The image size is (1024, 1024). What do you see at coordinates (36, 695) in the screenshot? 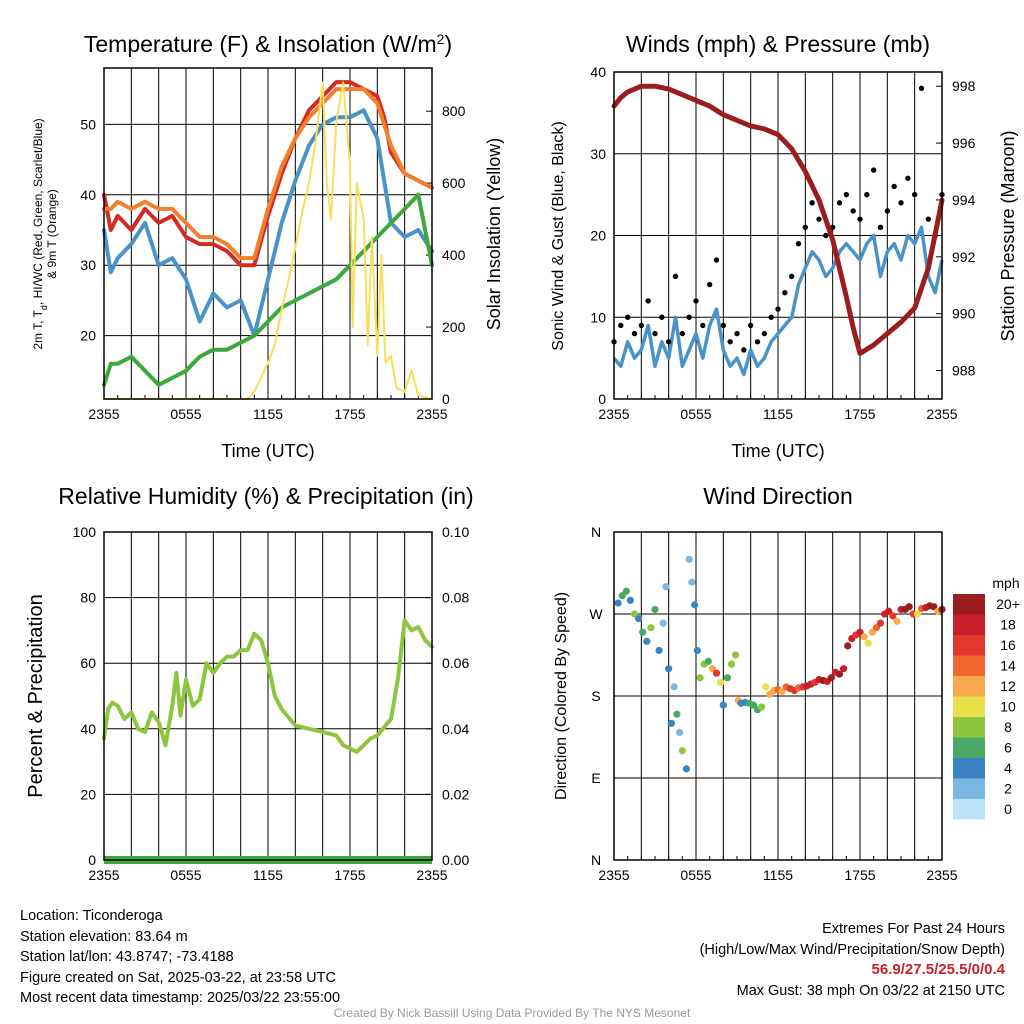
I see `y-axis-label: Percent & Precipitation` at bounding box center [36, 695].